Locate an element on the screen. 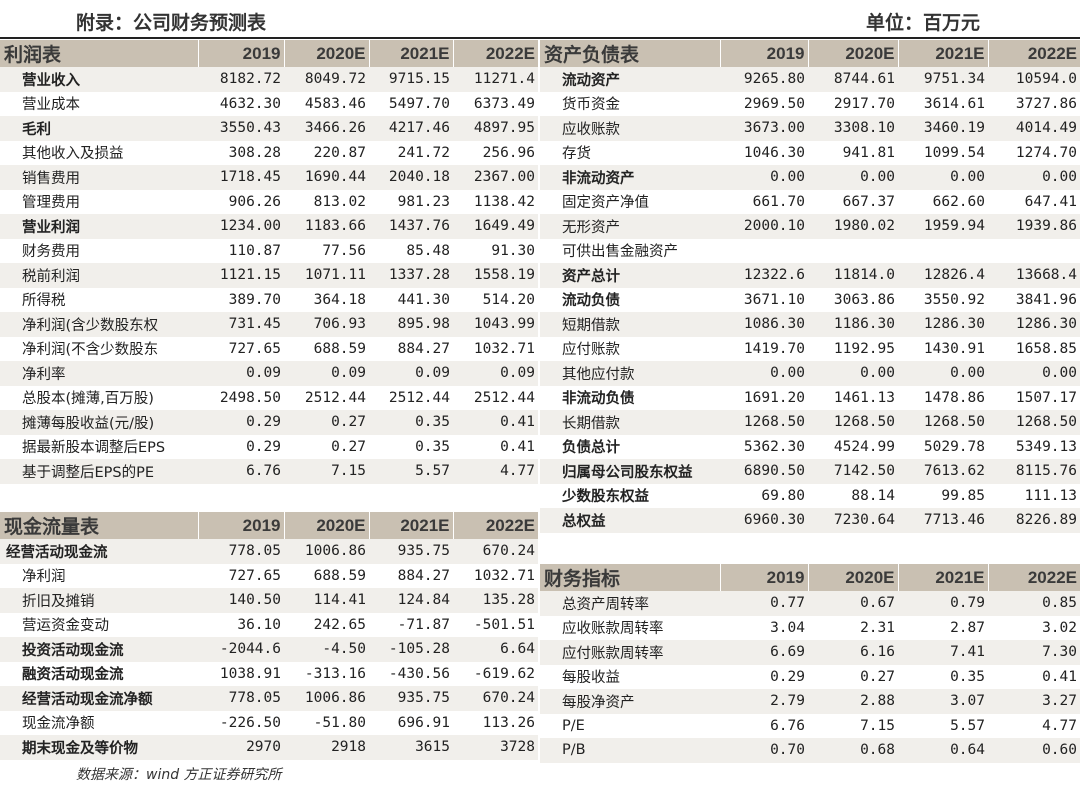 This screenshot has height=796, width=1080. row-value is located at coordinates (1034, 251).